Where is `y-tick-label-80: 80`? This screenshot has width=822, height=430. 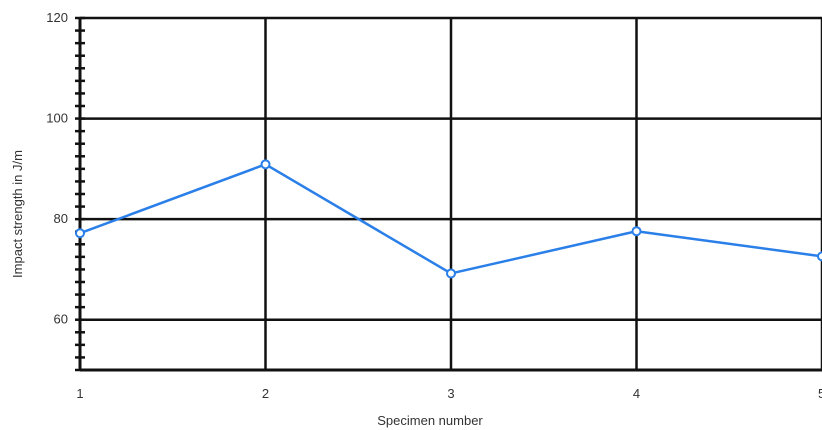 y-tick-label-80: 80 is located at coordinates (61, 218).